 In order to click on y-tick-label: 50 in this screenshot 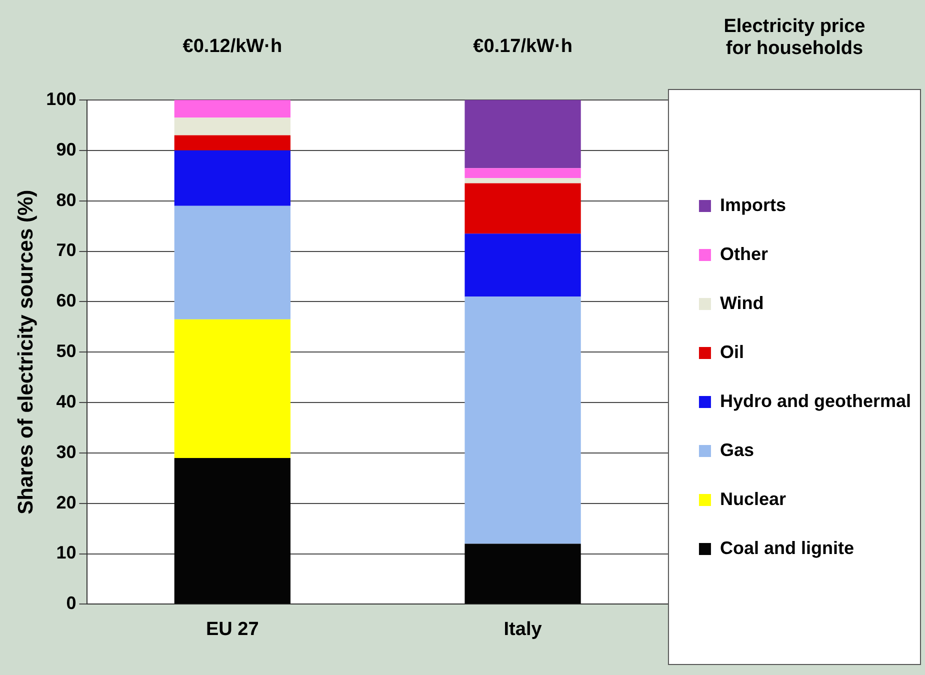, I will do `click(66, 351)`.